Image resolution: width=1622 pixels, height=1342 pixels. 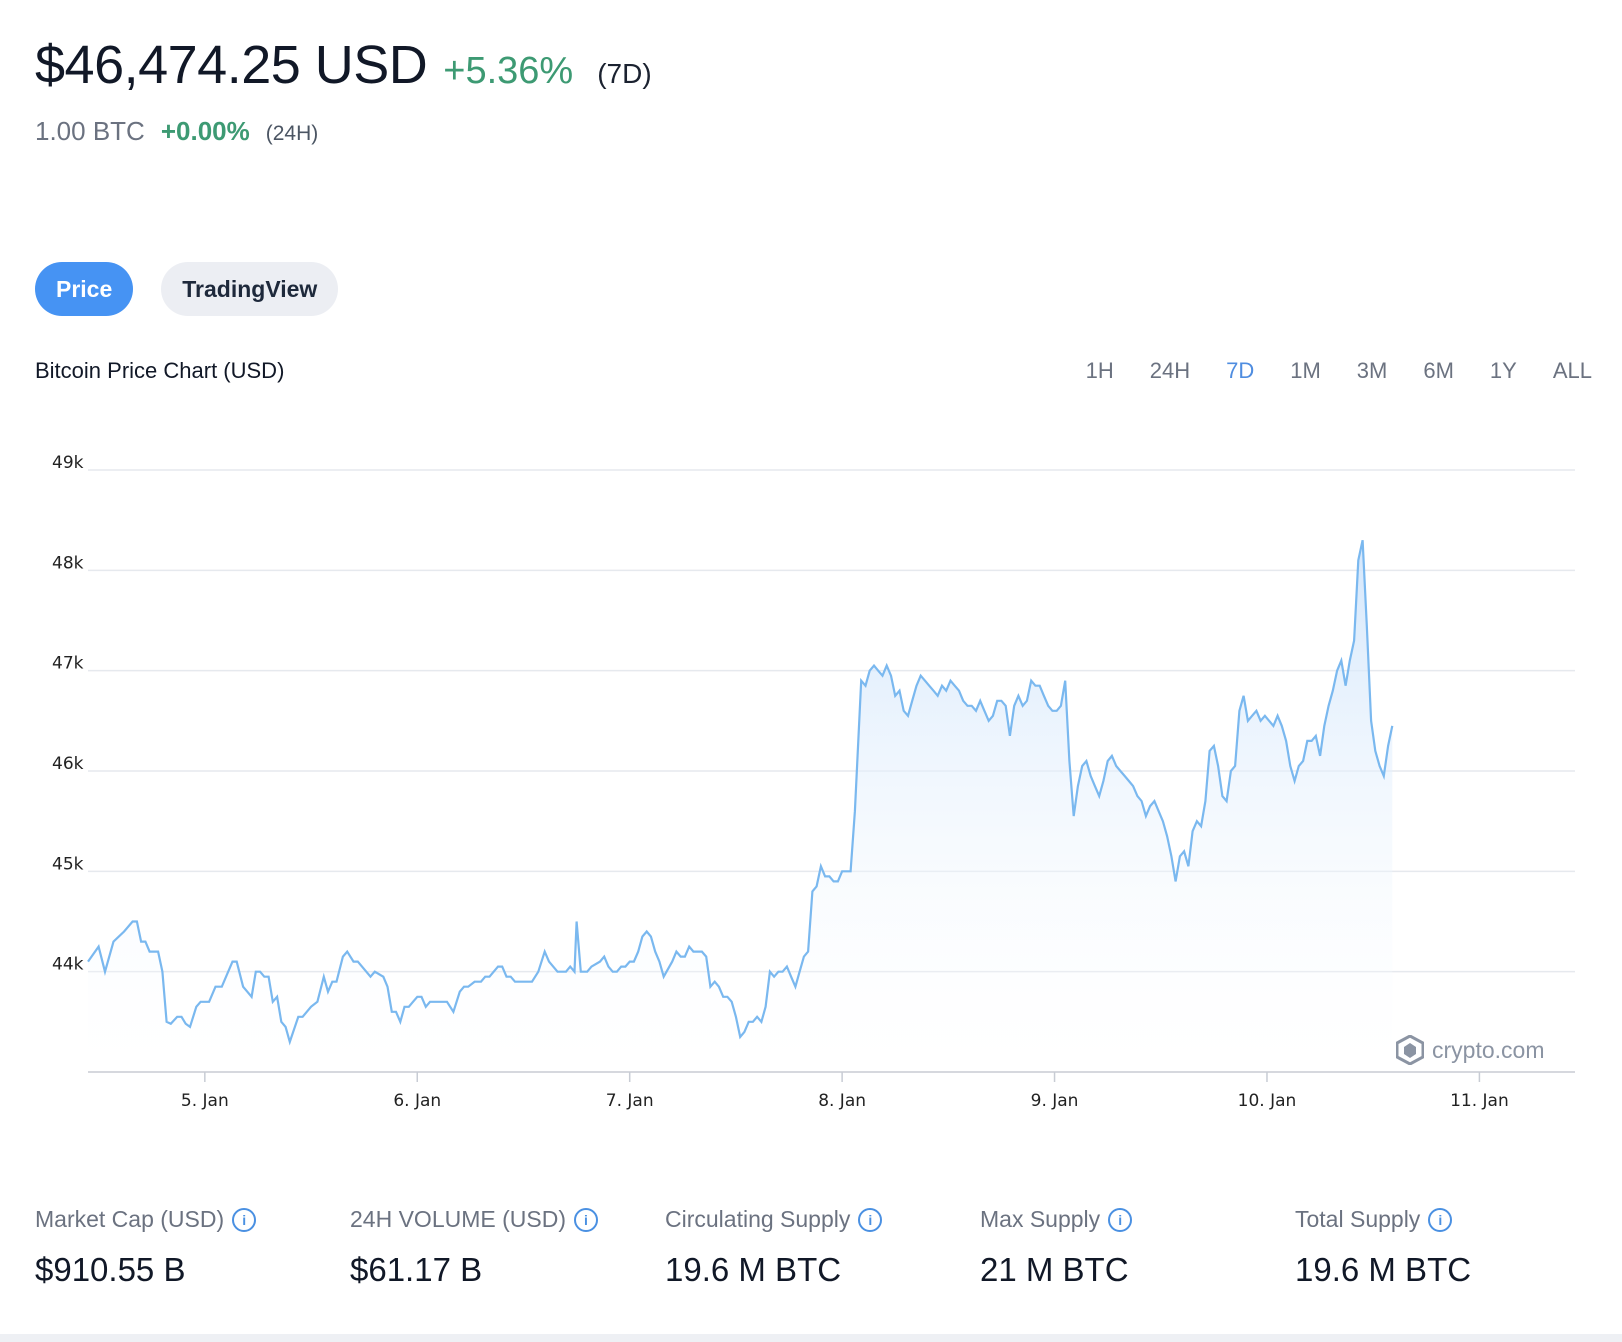 I want to click on watermark-text: crypto.com, so click(x=1488, y=1049).